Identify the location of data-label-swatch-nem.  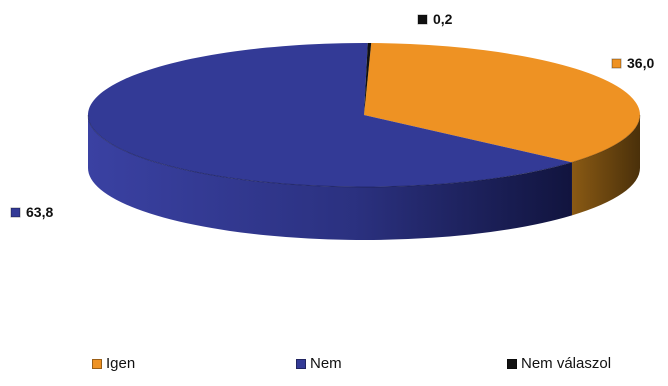
(15, 212).